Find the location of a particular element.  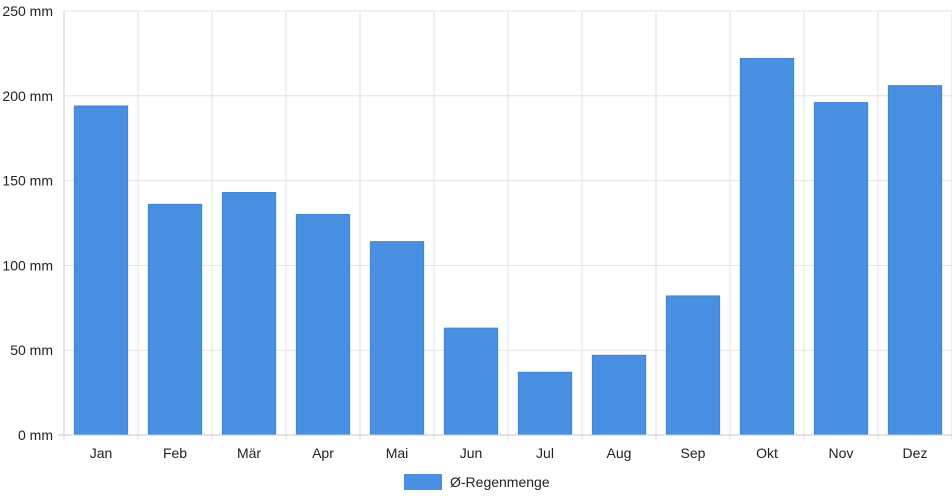

x-tick-label: Nov is located at coordinates (841, 453).